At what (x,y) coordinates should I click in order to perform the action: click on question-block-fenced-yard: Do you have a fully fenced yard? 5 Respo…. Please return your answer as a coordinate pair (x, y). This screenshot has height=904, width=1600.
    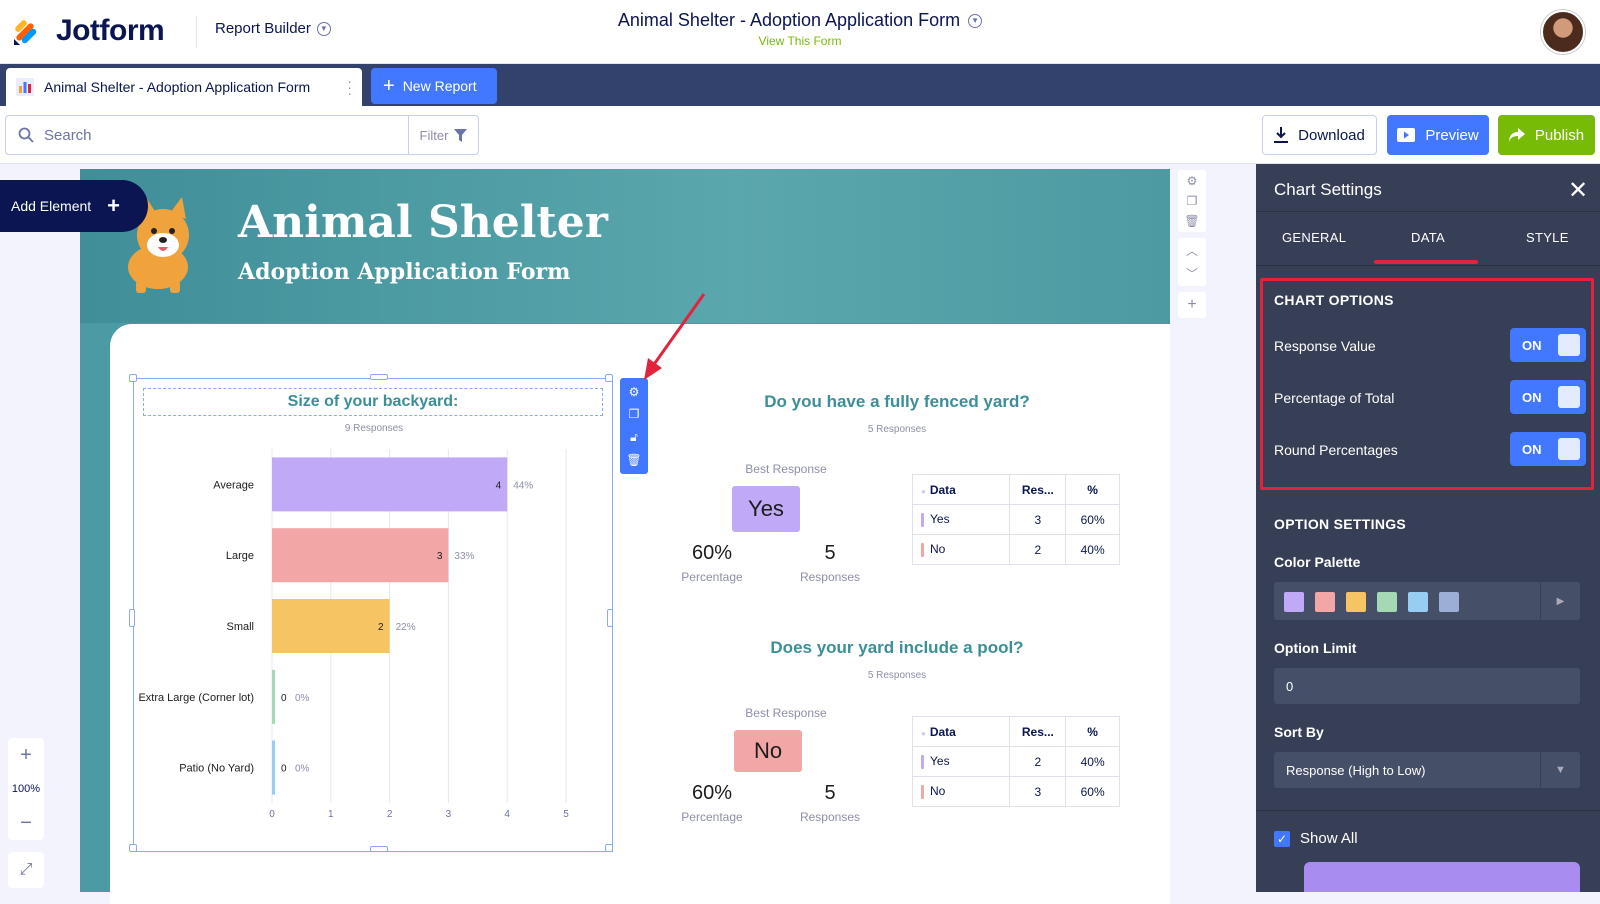
    Looking at the image, I should click on (897, 489).